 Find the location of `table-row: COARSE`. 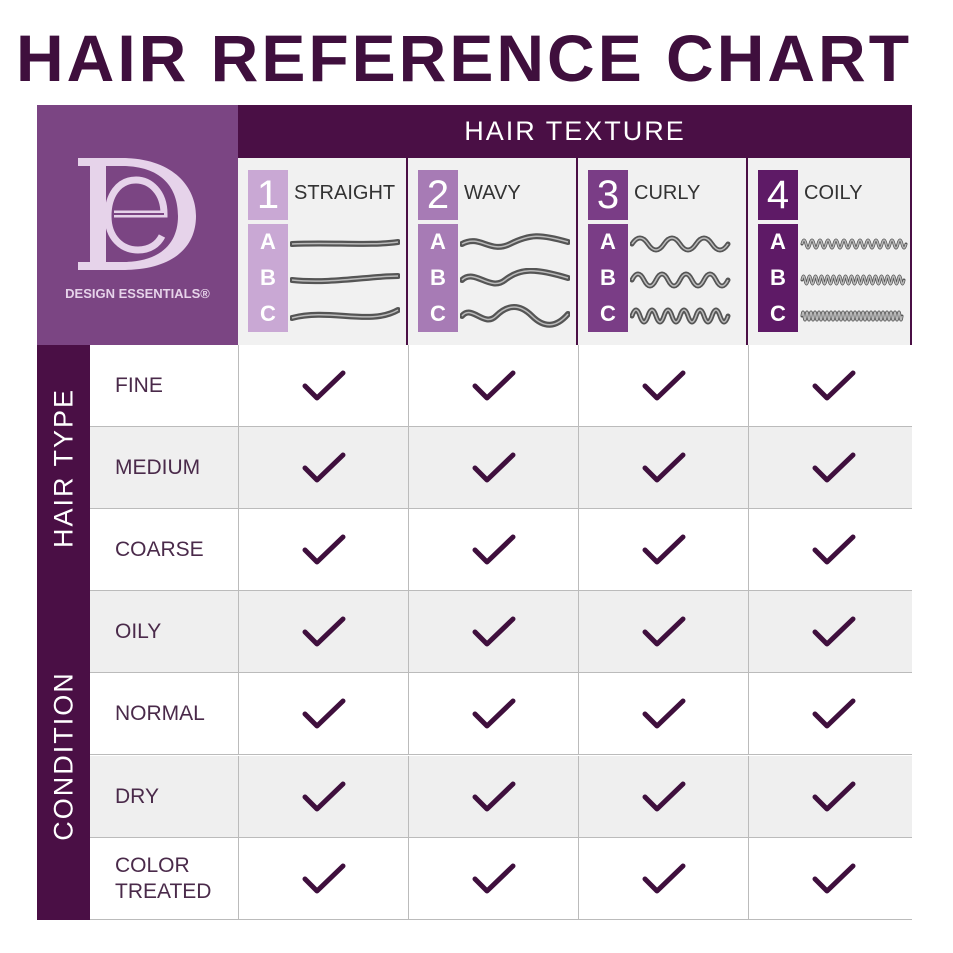

table-row: COARSE is located at coordinates (501, 550).